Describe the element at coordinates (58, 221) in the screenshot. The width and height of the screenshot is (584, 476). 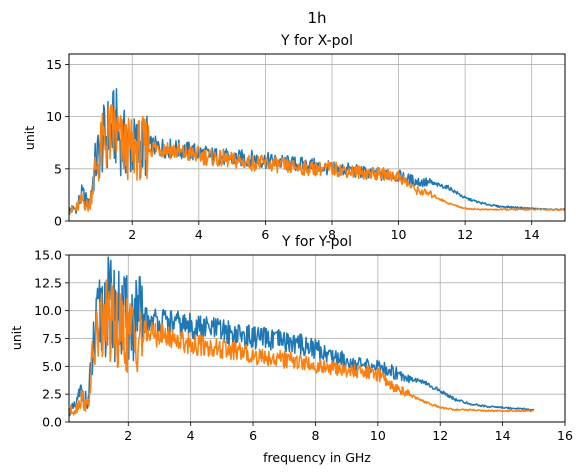
I see `y-tick-label: 0` at that location.